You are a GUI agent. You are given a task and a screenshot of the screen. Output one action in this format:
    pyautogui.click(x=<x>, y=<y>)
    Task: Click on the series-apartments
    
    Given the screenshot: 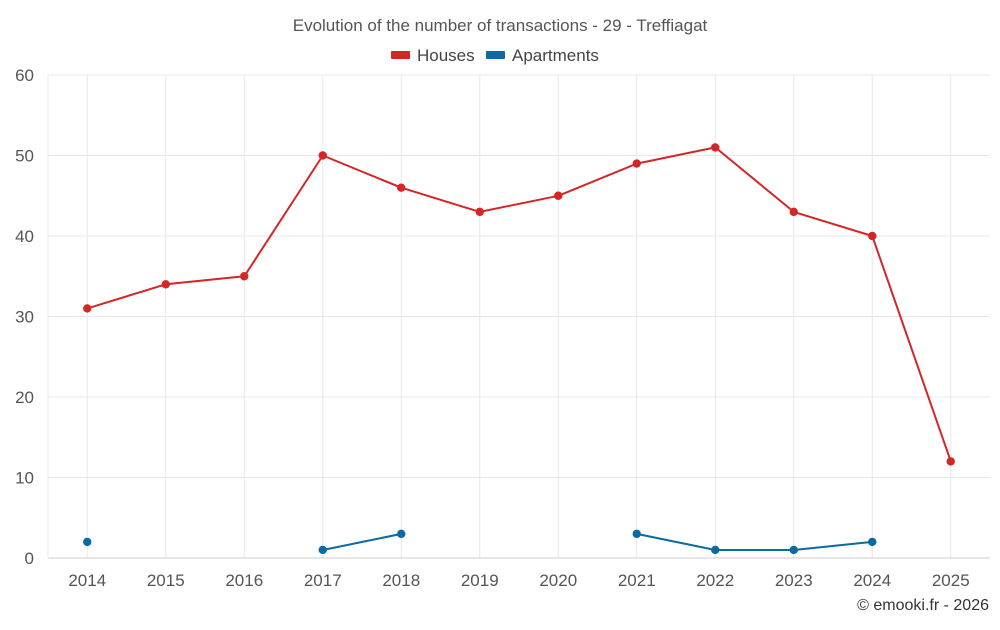 What is the action you would take?
    pyautogui.click(x=480, y=542)
    